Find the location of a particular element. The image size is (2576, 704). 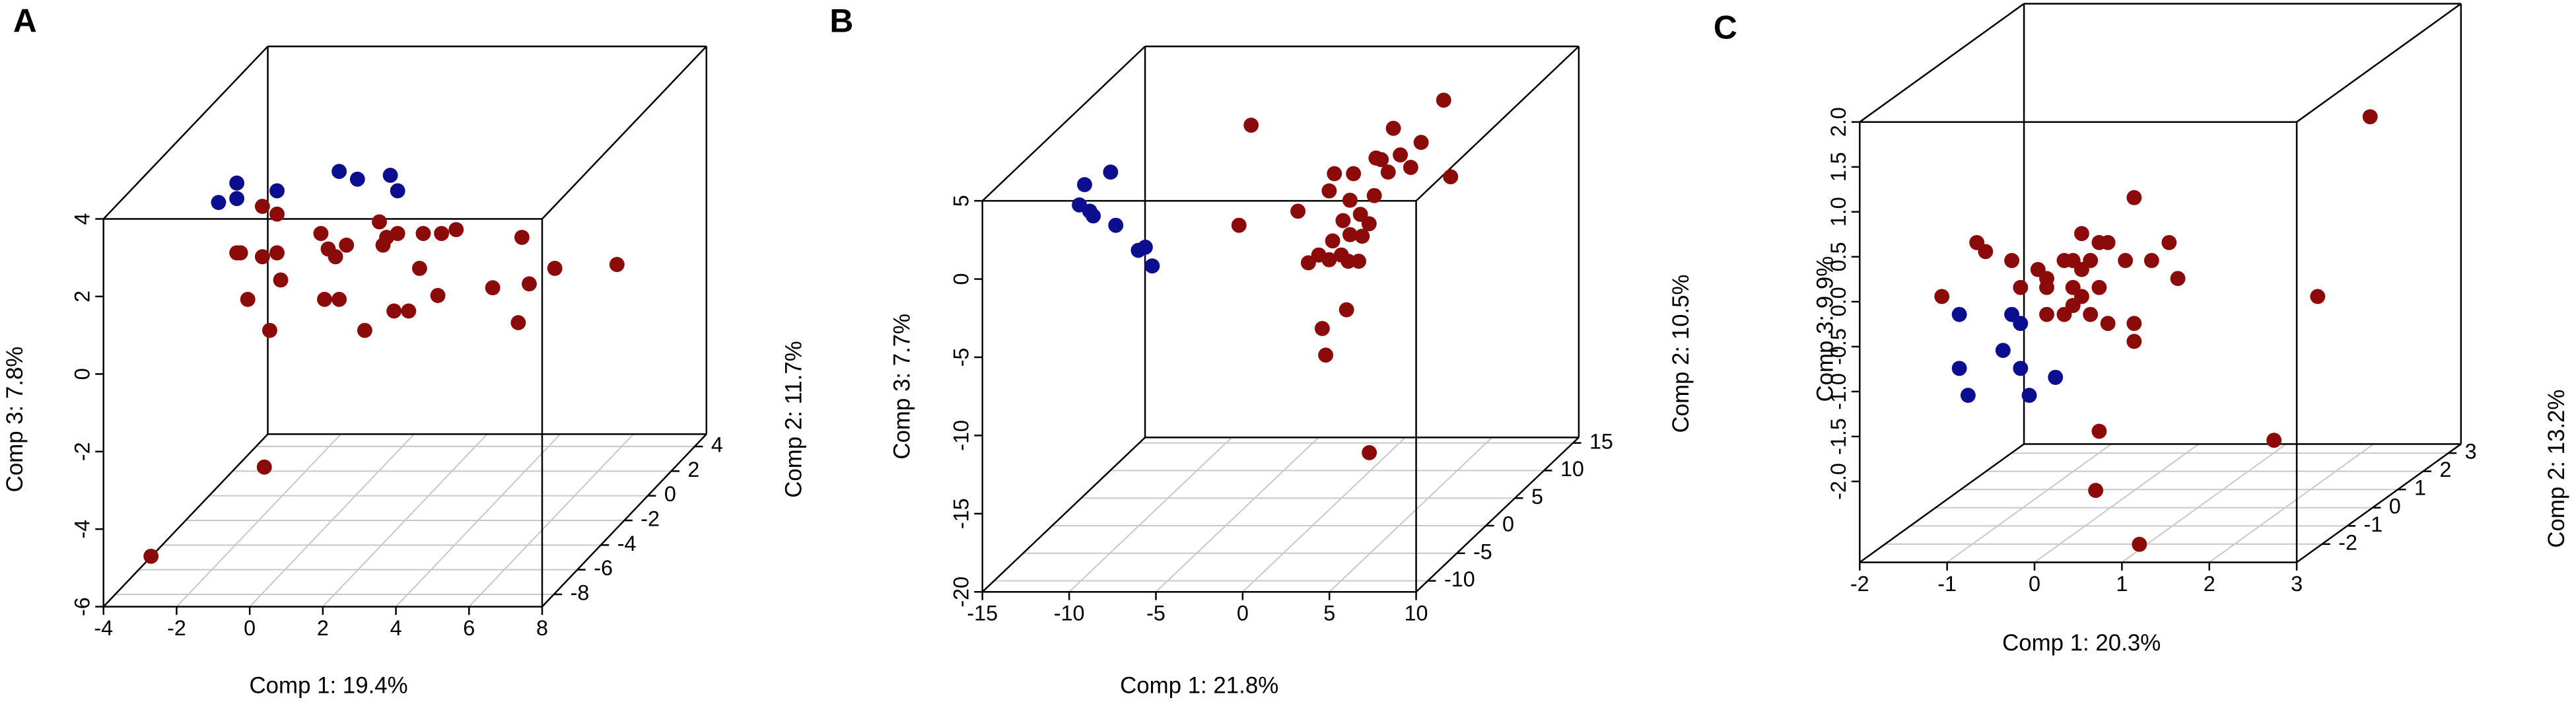

y-tick-label: -10 is located at coordinates (1460, 579).